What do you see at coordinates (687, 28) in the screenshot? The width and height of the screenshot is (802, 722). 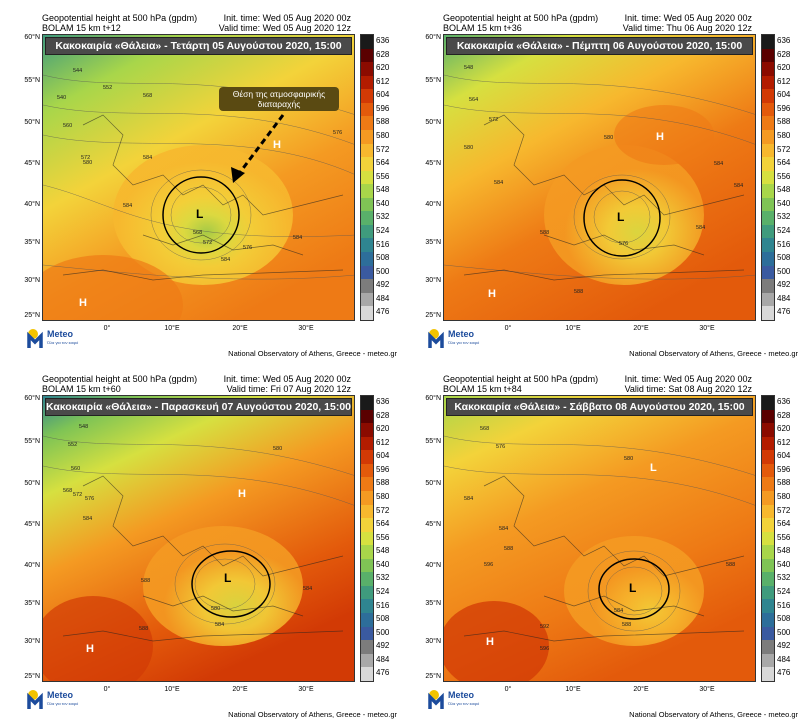 I see `valid-time: Valid time: Thu 06 Aug 2020 12z` at bounding box center [687, 28].